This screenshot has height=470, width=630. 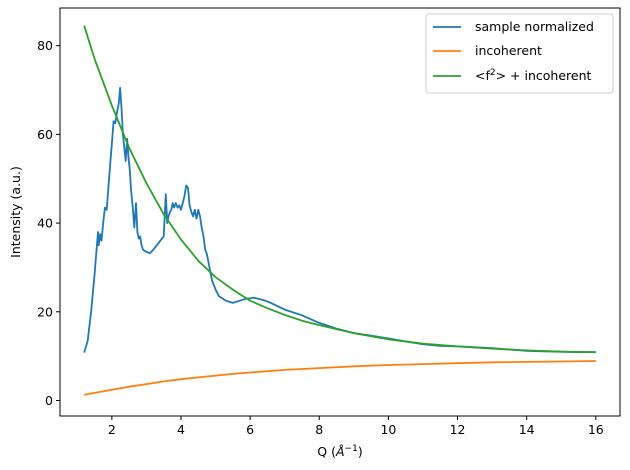 I want to click on y-tick-label: 20, so click(x=45, y=311).